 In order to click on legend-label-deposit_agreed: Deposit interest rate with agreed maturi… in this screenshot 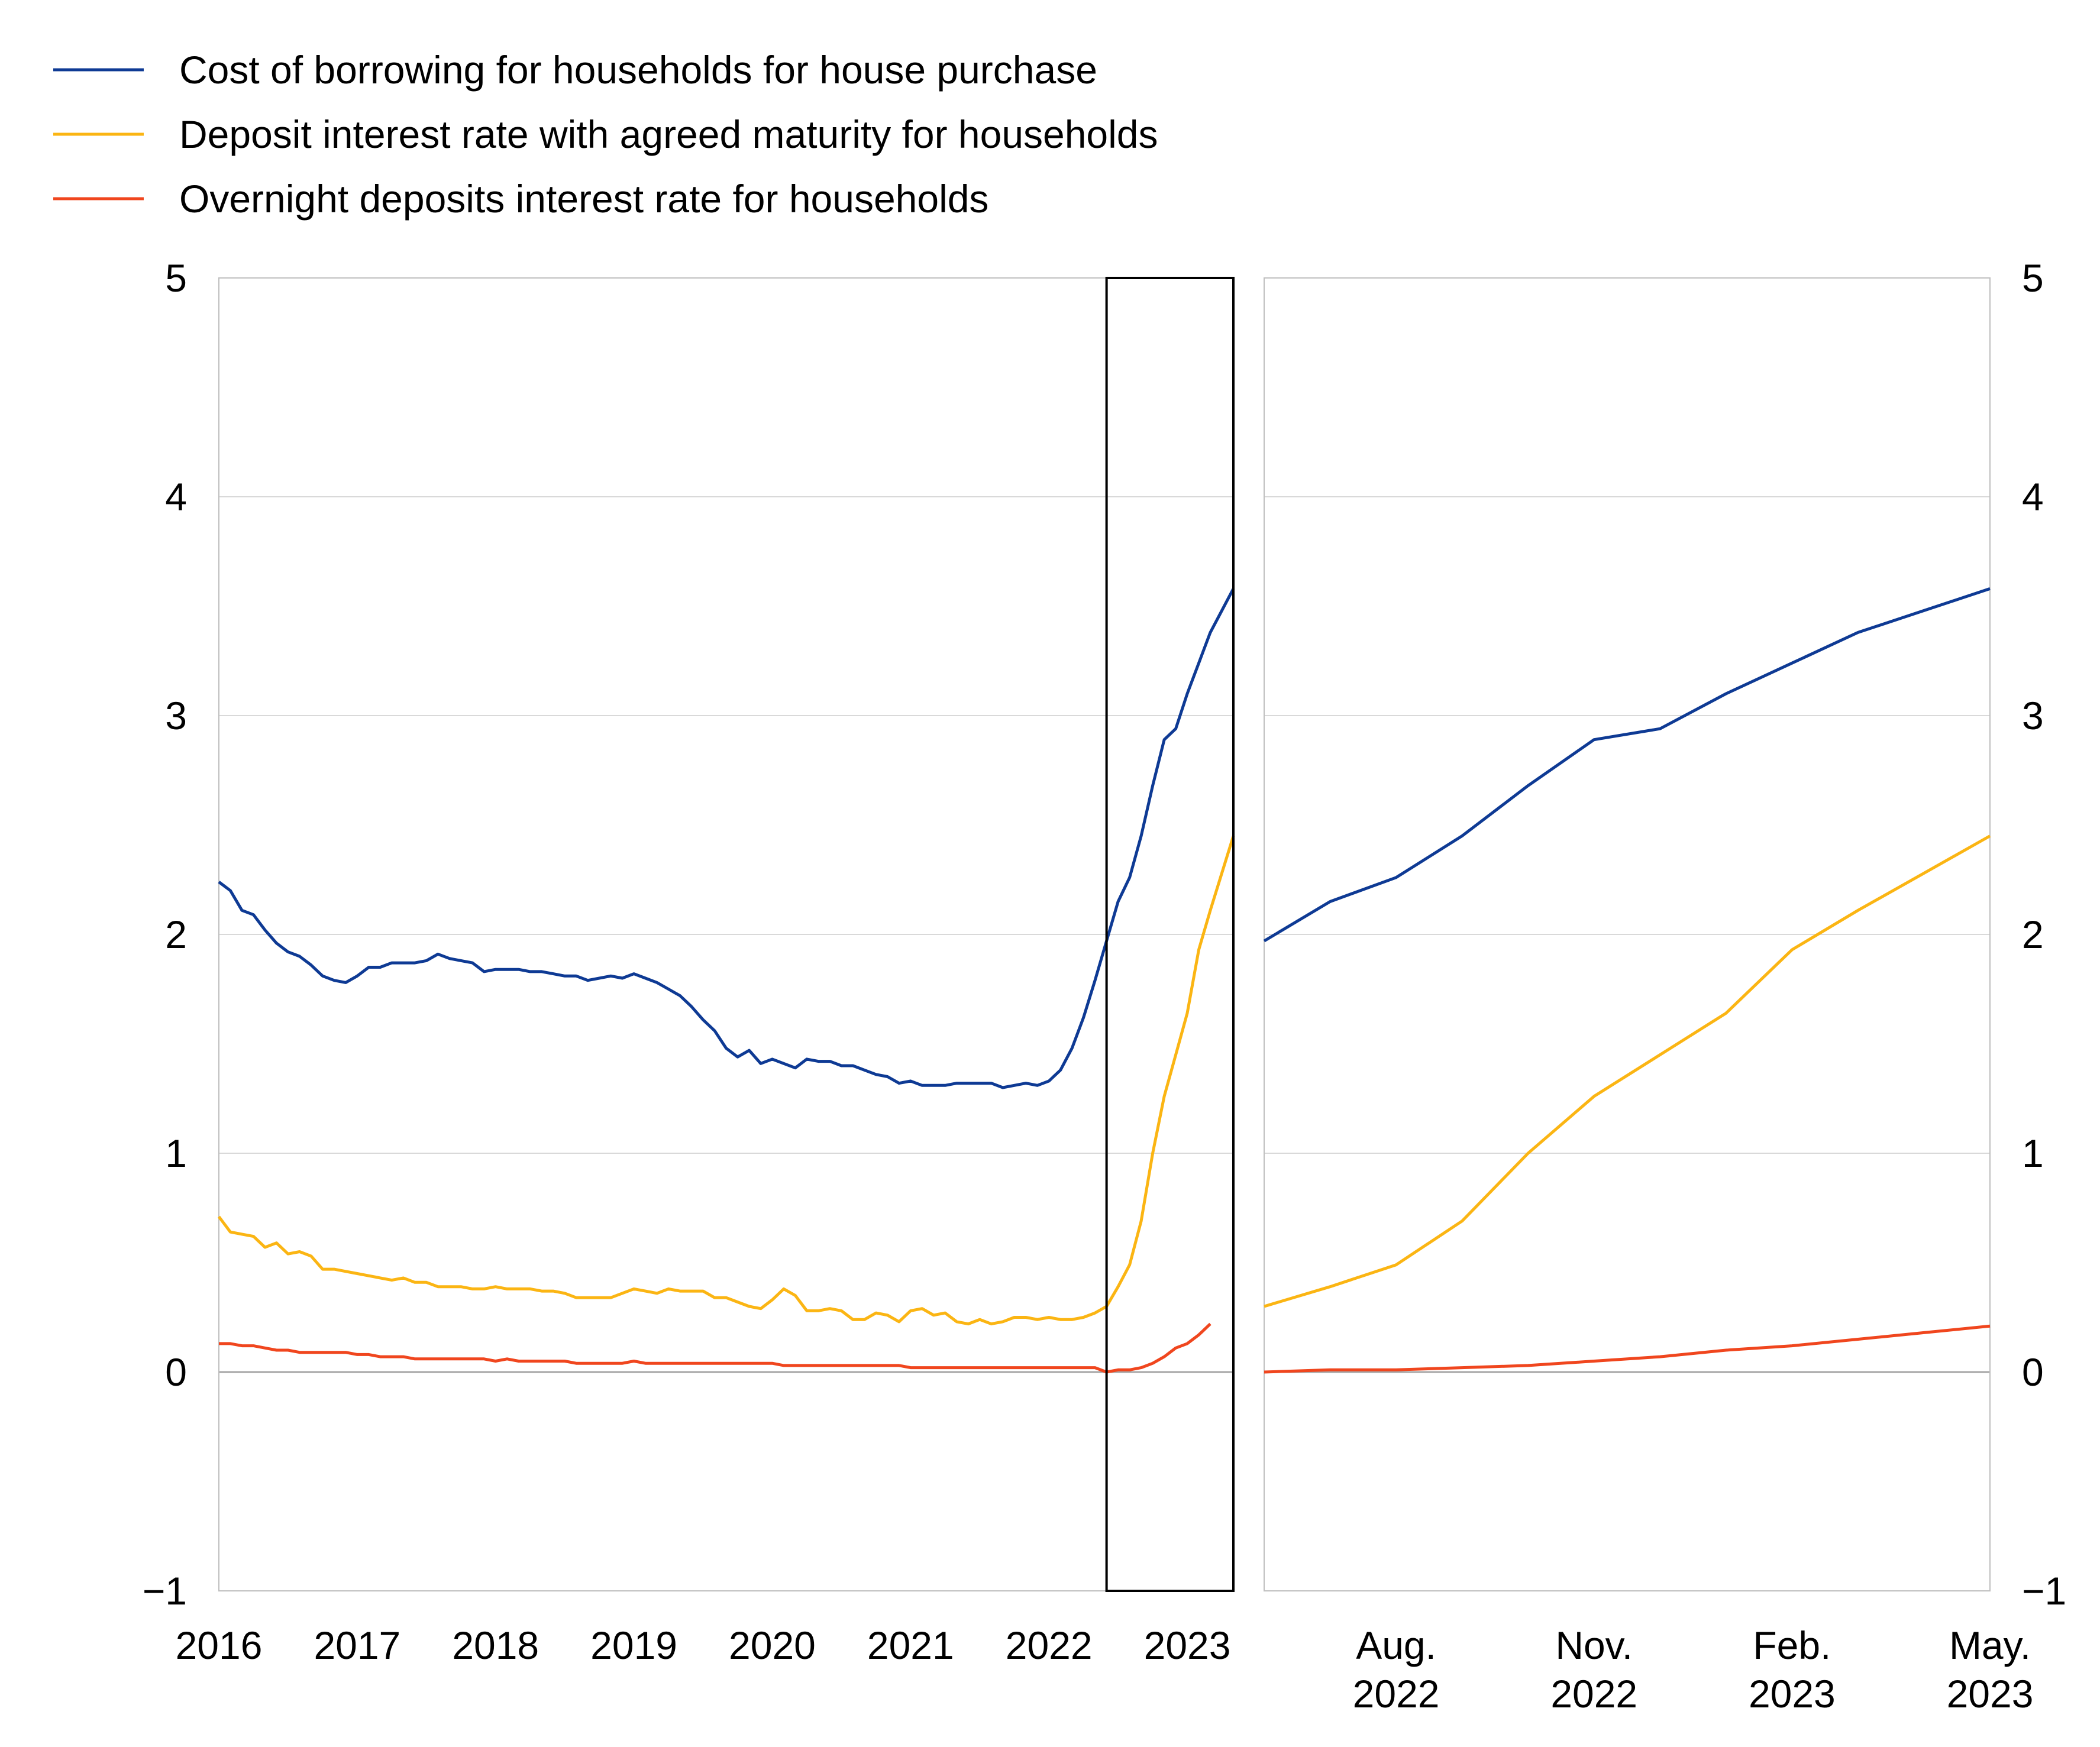, I will do `click(668, 134)`.